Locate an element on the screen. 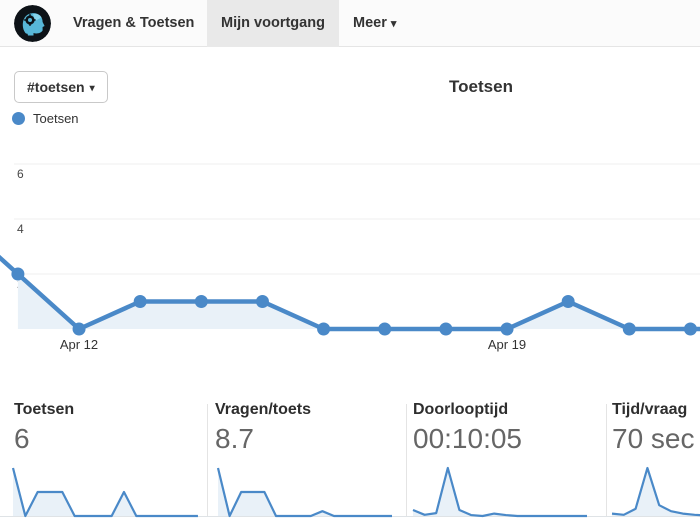 This screenshot has width=700, height=525. top-navbar: Vragen & Toetsen Mijn voortgang Meer ▾ is located at coordinates (350, 23).